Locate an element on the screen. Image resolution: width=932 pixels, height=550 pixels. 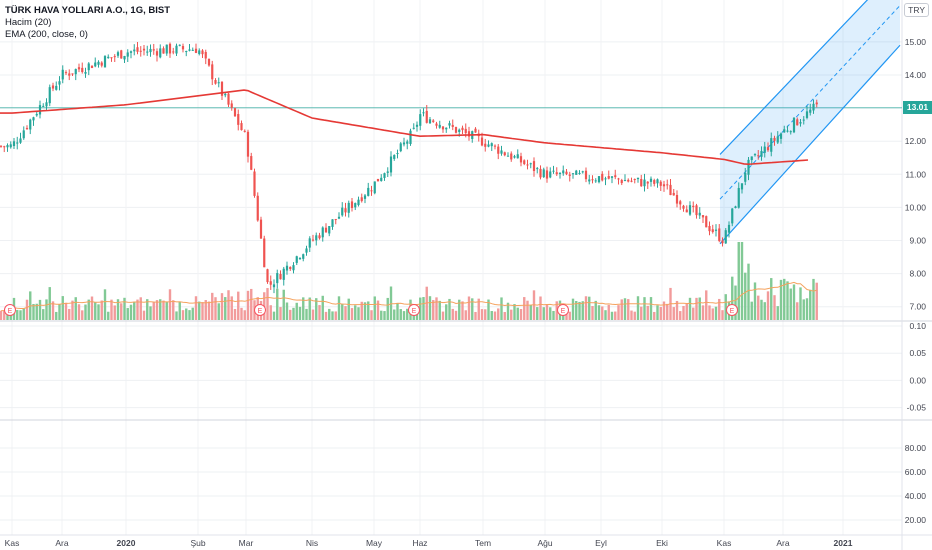
ema-line is located at coordinates (404, 127).